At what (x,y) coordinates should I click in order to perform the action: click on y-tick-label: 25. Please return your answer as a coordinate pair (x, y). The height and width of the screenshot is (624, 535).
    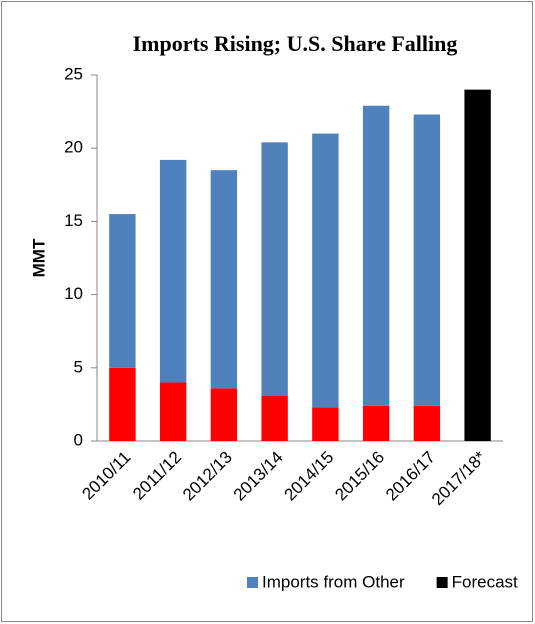
    Looking at the image, I should click on (73, 73).